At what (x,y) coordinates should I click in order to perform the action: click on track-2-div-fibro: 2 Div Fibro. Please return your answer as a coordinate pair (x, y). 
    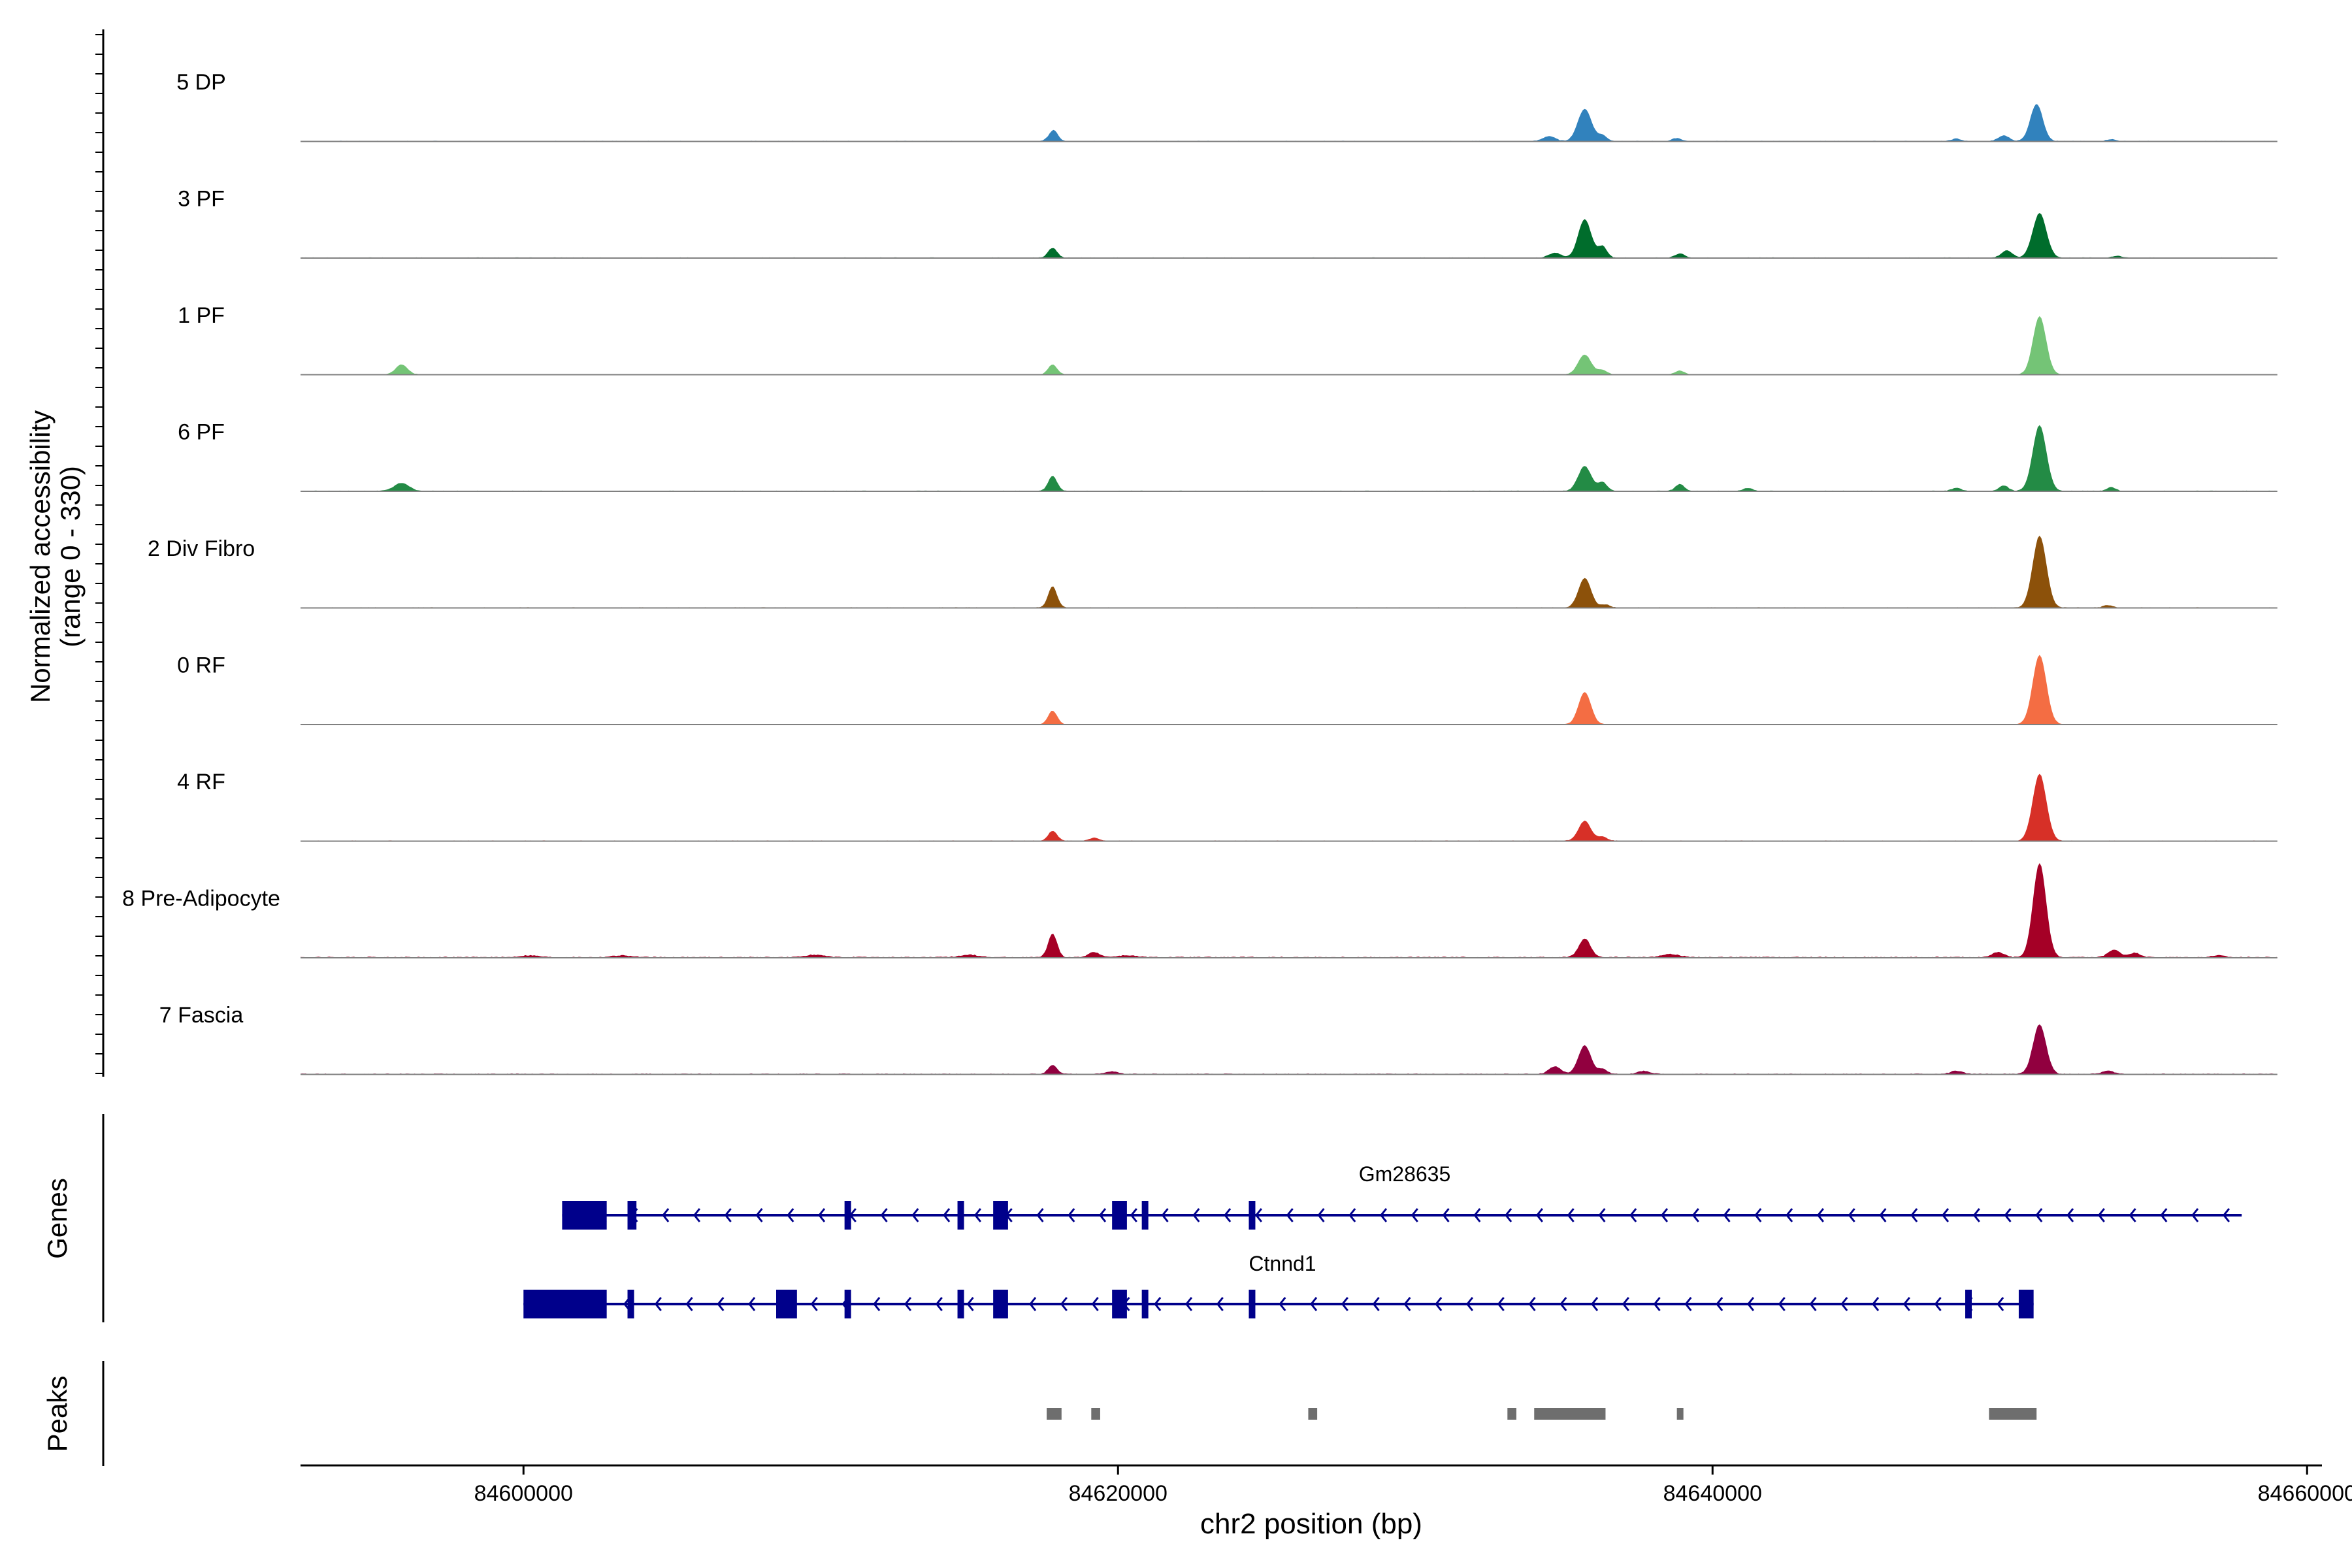
    Looking at the image, I should click on (1213, 572).